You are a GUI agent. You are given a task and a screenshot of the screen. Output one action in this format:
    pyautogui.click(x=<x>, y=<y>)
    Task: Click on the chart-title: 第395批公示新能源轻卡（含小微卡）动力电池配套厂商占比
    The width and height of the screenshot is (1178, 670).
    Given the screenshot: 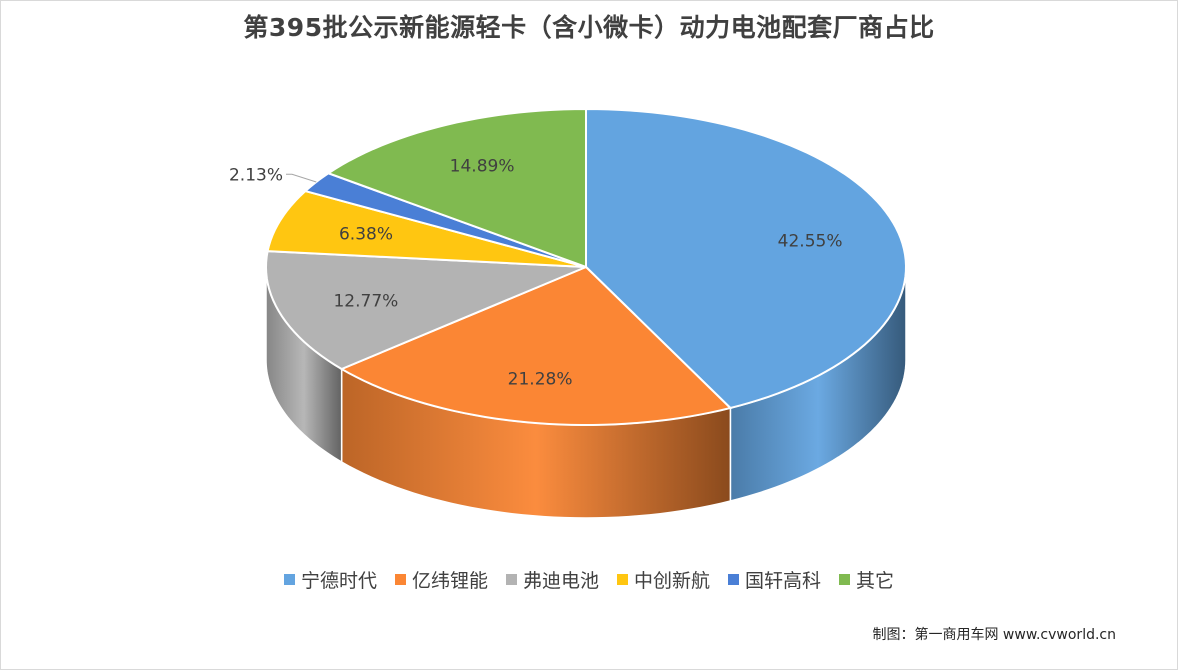 What is the action you would take?
    pyautogui.click(x=589, y=27)
    